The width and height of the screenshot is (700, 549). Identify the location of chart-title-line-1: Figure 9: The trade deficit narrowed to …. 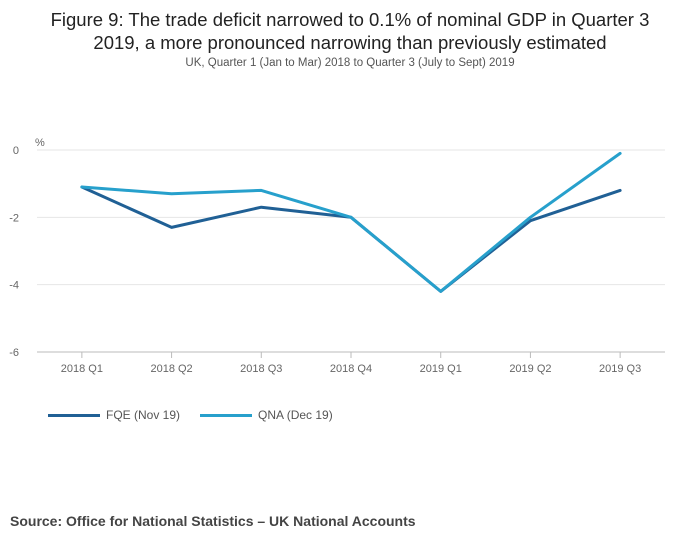
(350, 19).